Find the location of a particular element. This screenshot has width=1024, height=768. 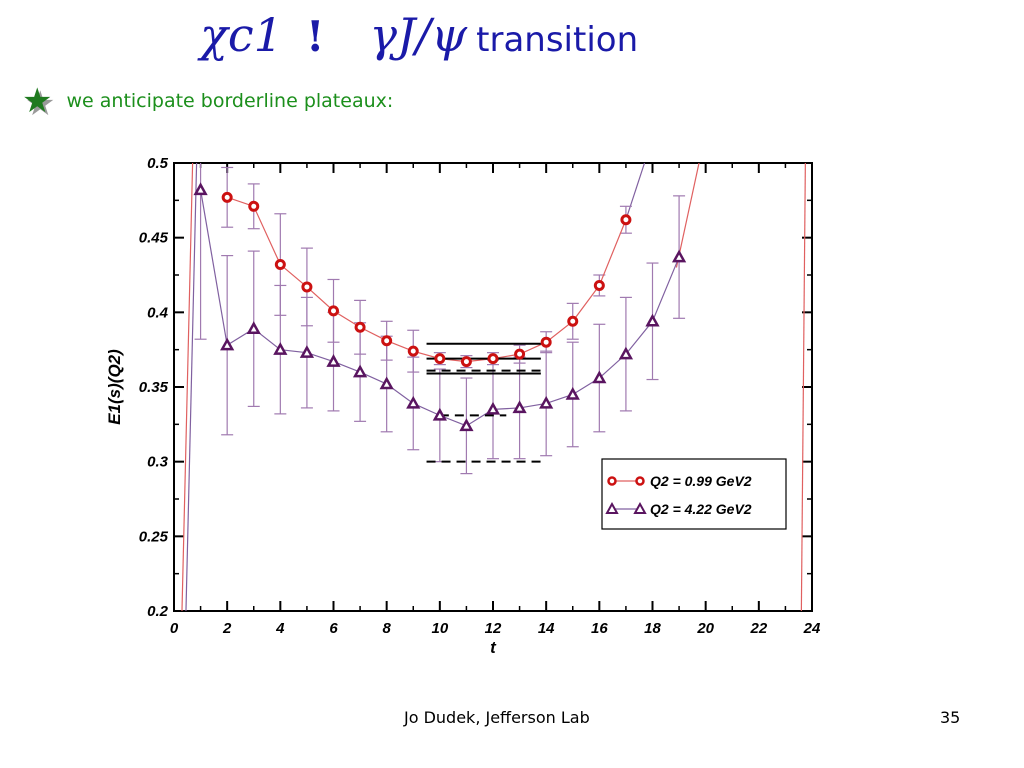

x-tick-label: 10 is located at coordinates (439, 628).